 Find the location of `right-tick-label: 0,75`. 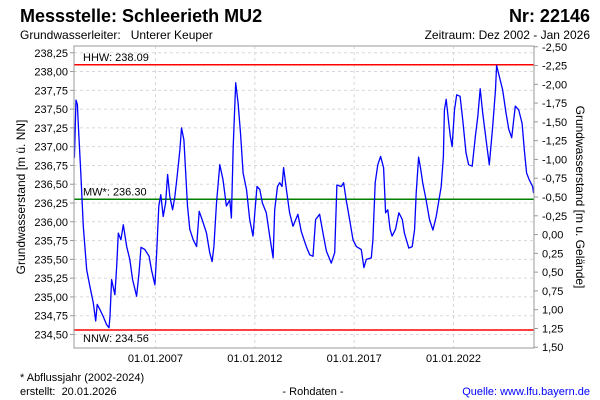

right-tick-label: 0,75 is located at coordinates (552, 292).